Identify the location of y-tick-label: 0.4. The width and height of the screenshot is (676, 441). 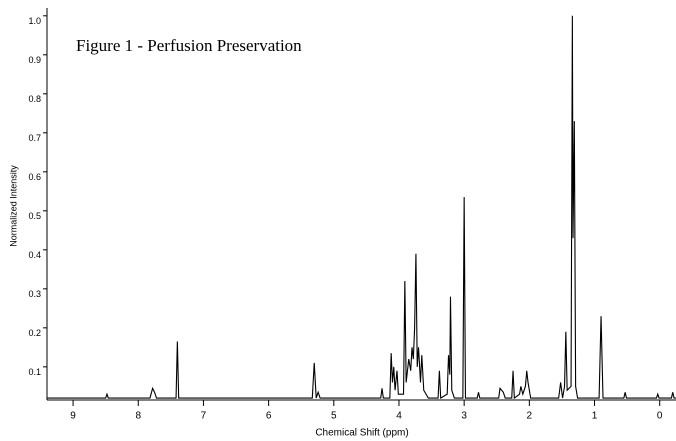
(34, 255).